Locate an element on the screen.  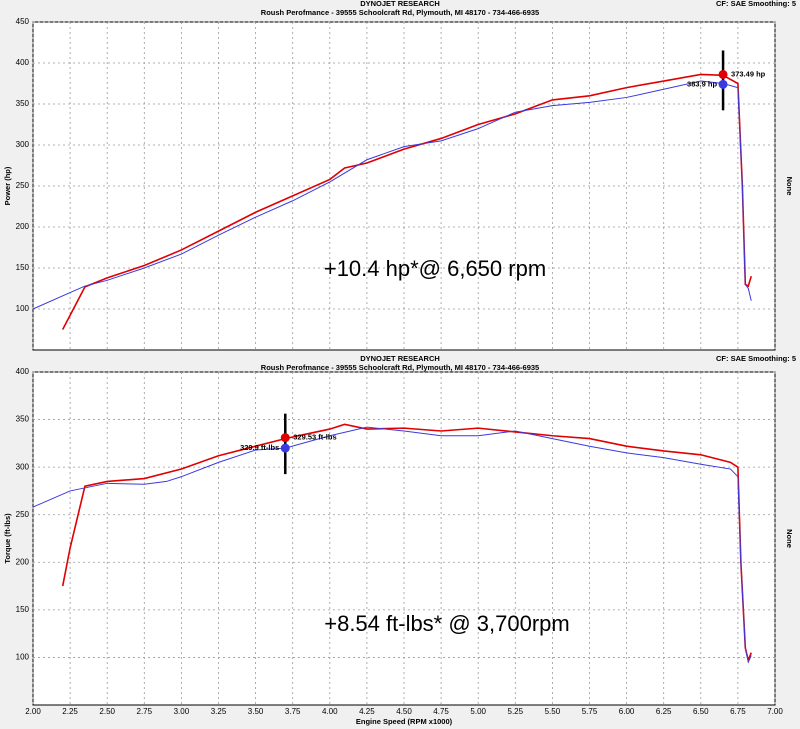
y-axis-label: Power (hp) is located at coordinates (7, 185).